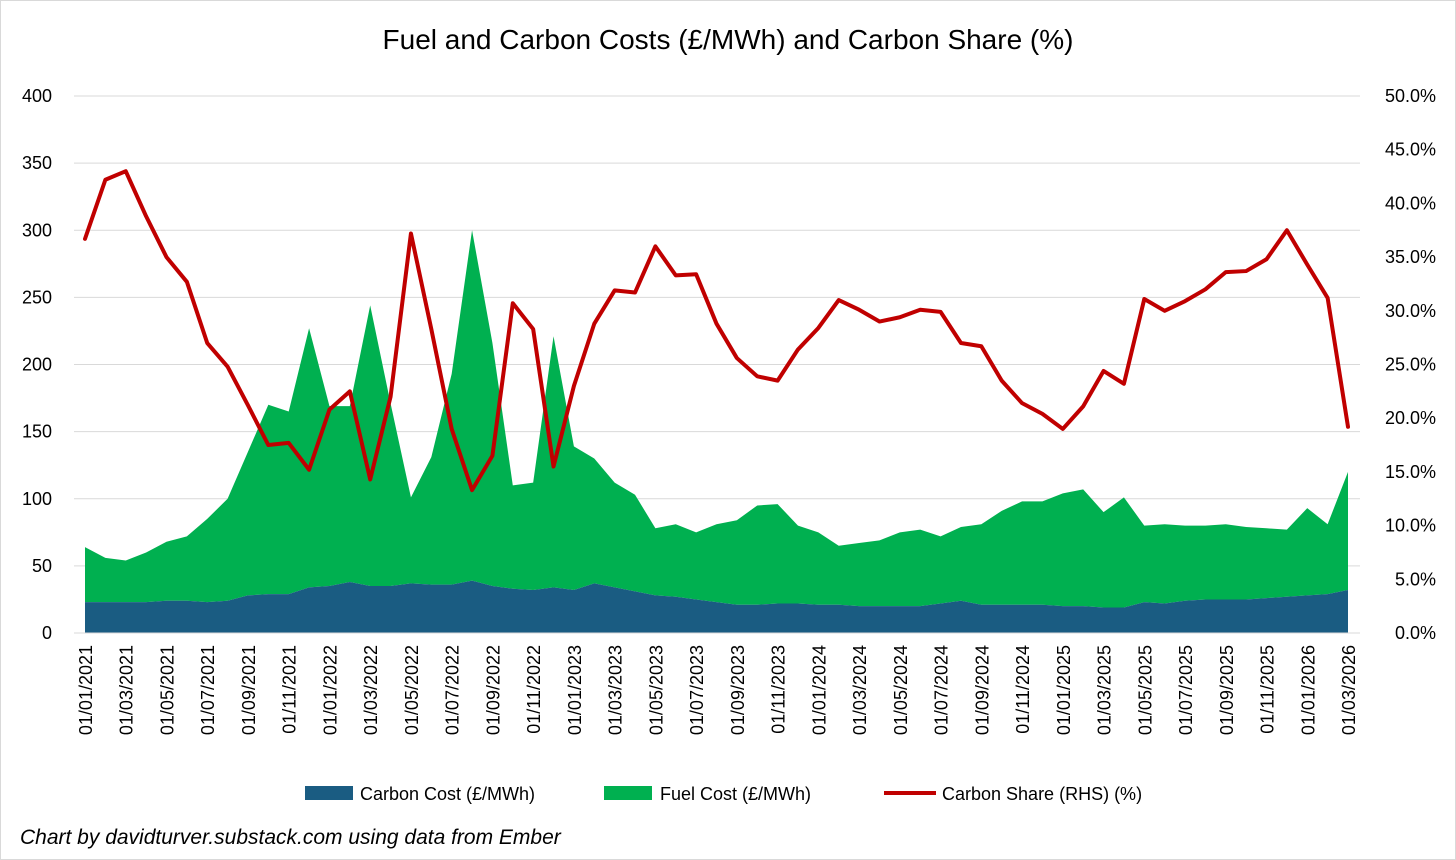  Describe the element at coordinates (901, 690) in the screenshot. I see `x-tick-label: 01/05/2024` at that location.